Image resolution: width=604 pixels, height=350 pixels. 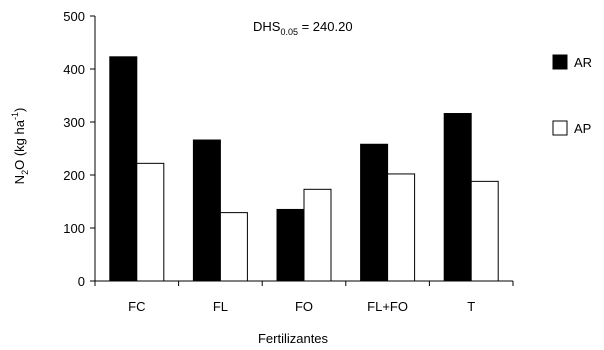 I want to click on y-tick-label: 400, so click(x=74, y=69).